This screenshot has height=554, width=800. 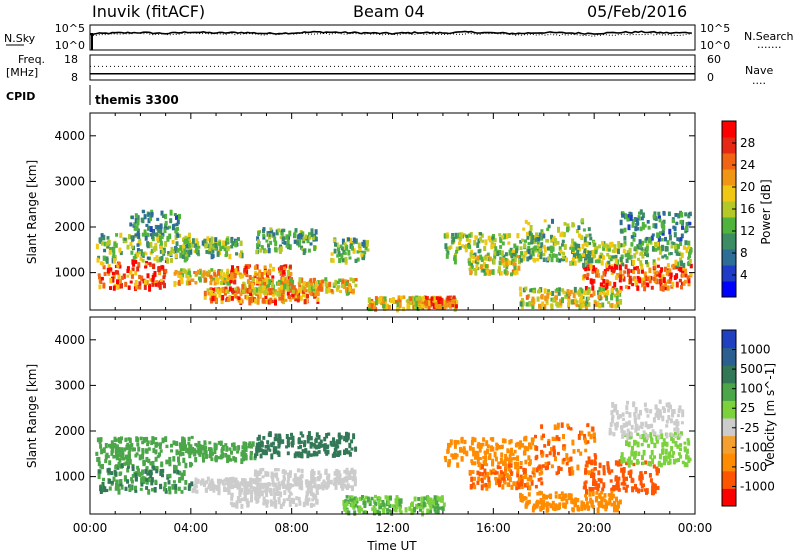 What do you see at coordinates (747, 209) in the screenshot?
I see `power-colorbar-tick-label: 16` at bounding box center [747, 209].